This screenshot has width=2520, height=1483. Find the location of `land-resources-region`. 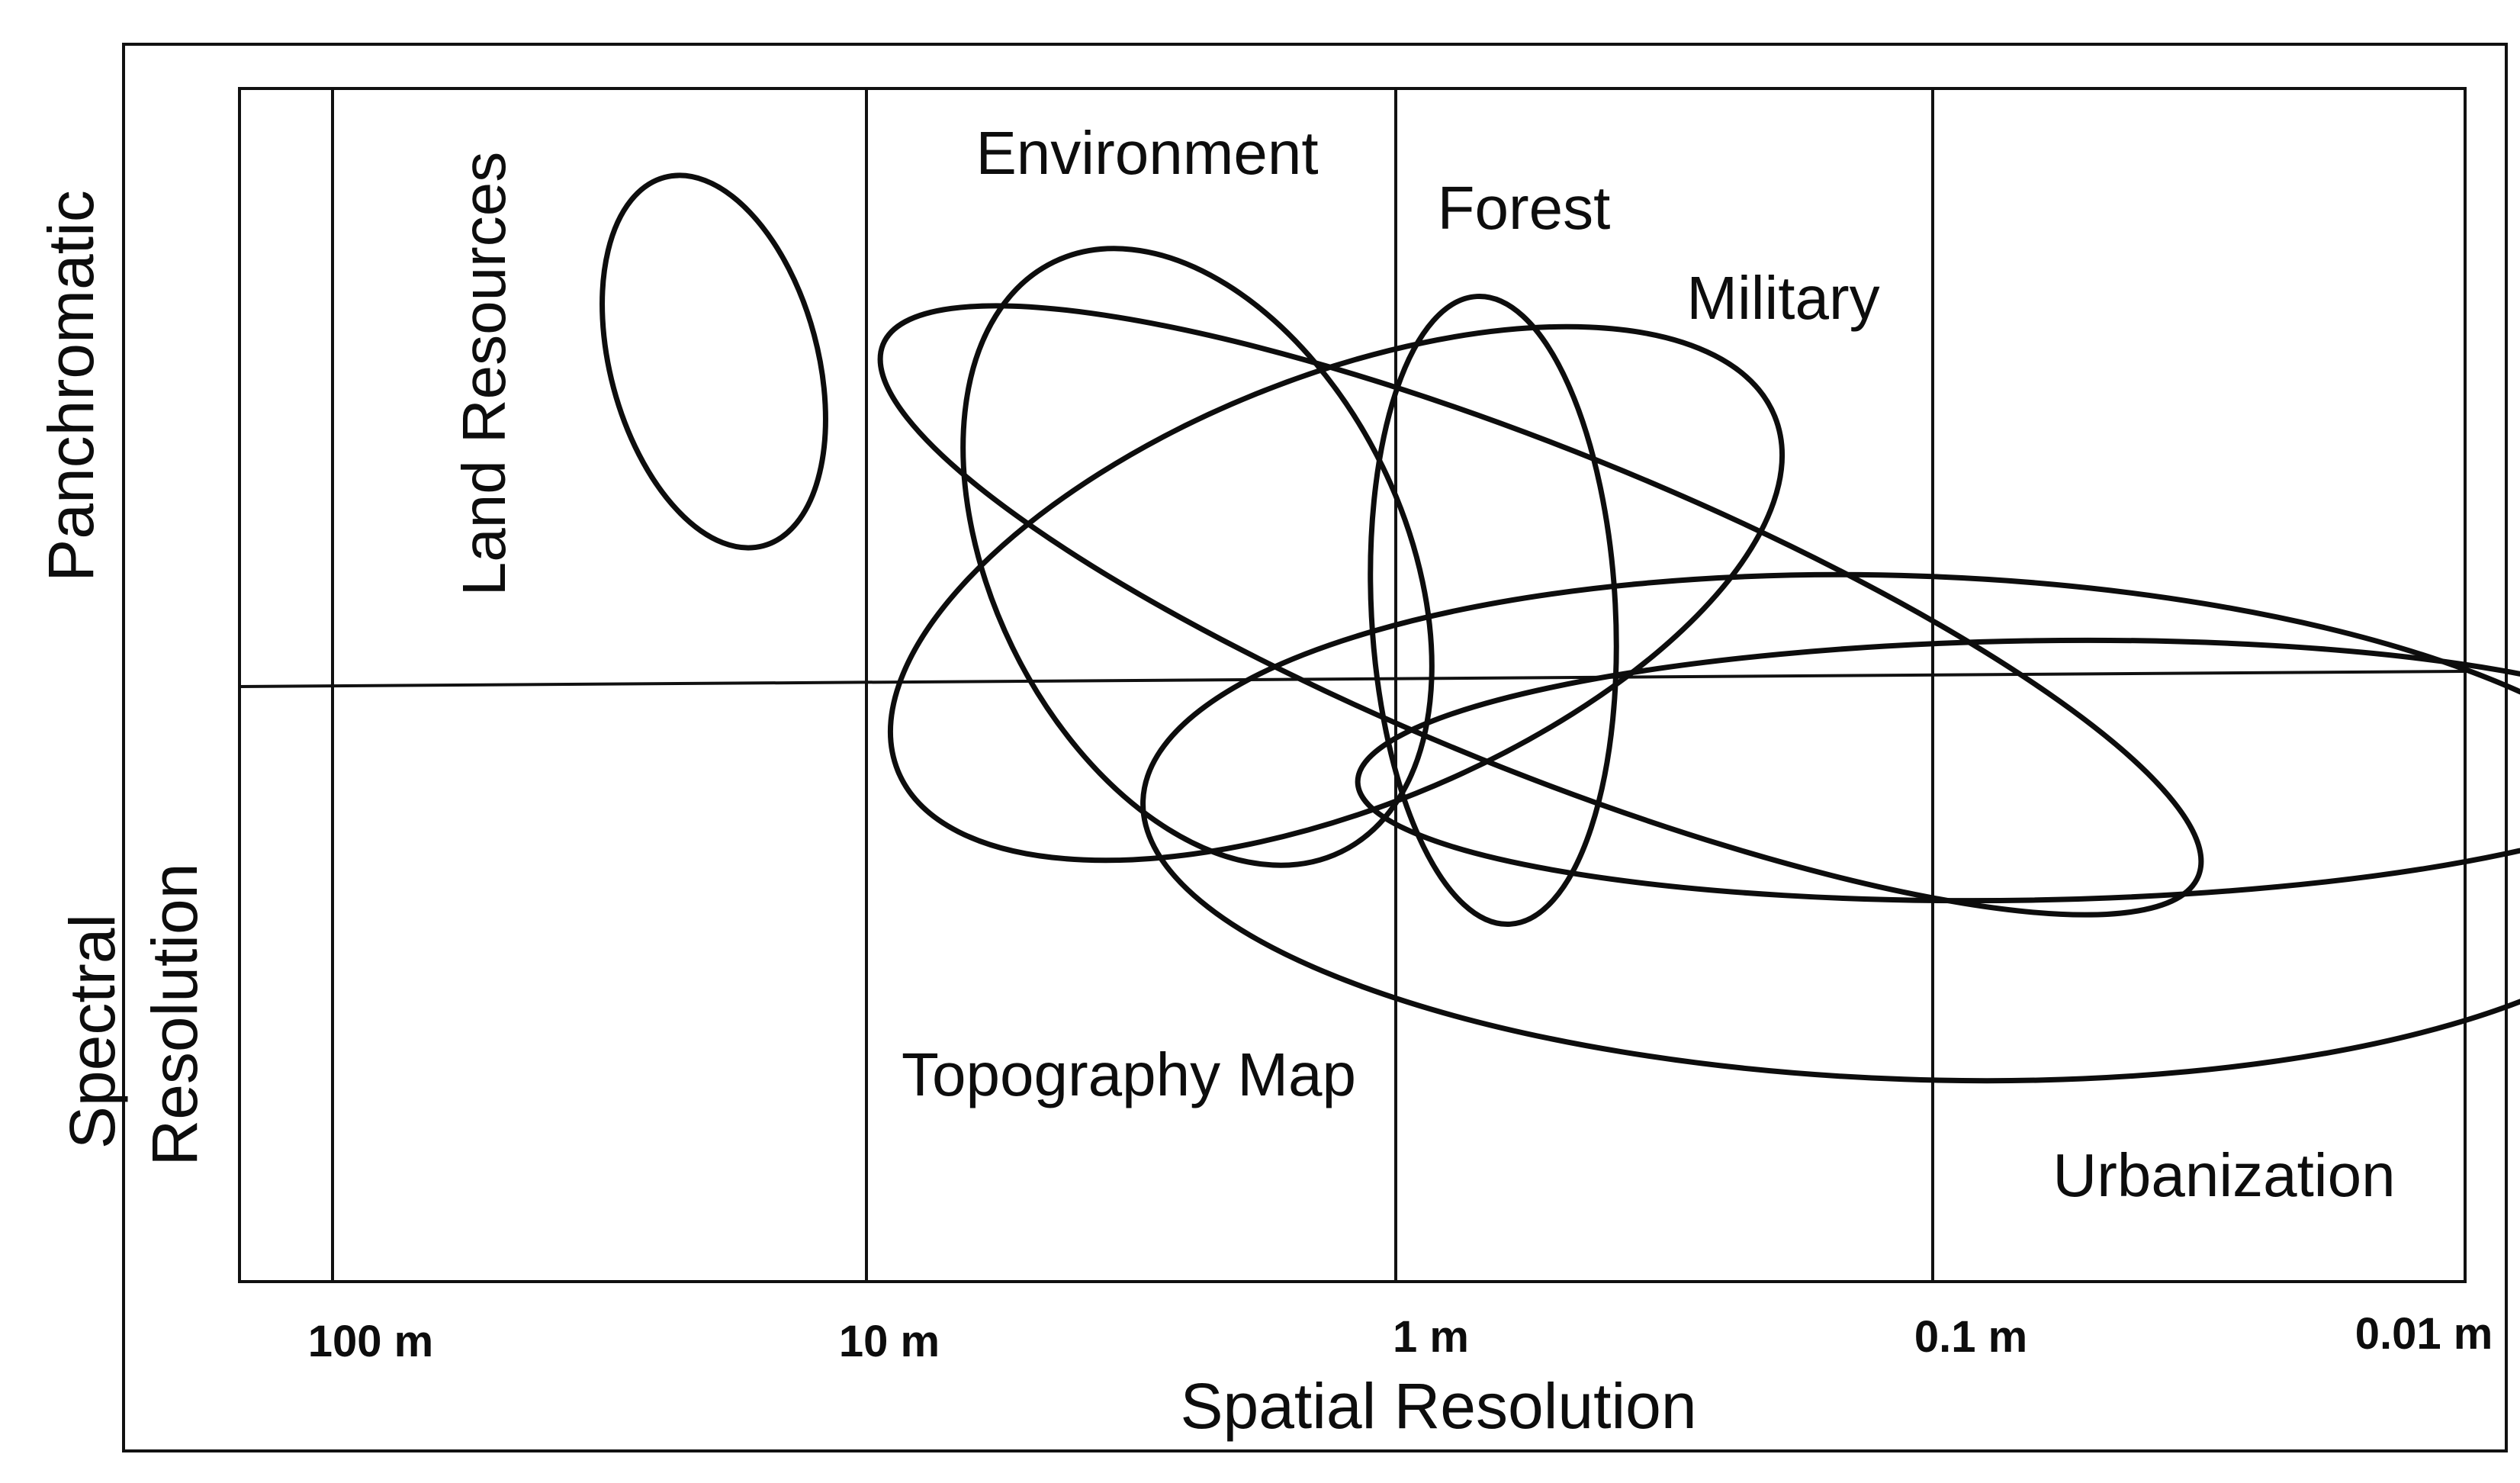

land-resources-region is located at coordinates (713, 361).